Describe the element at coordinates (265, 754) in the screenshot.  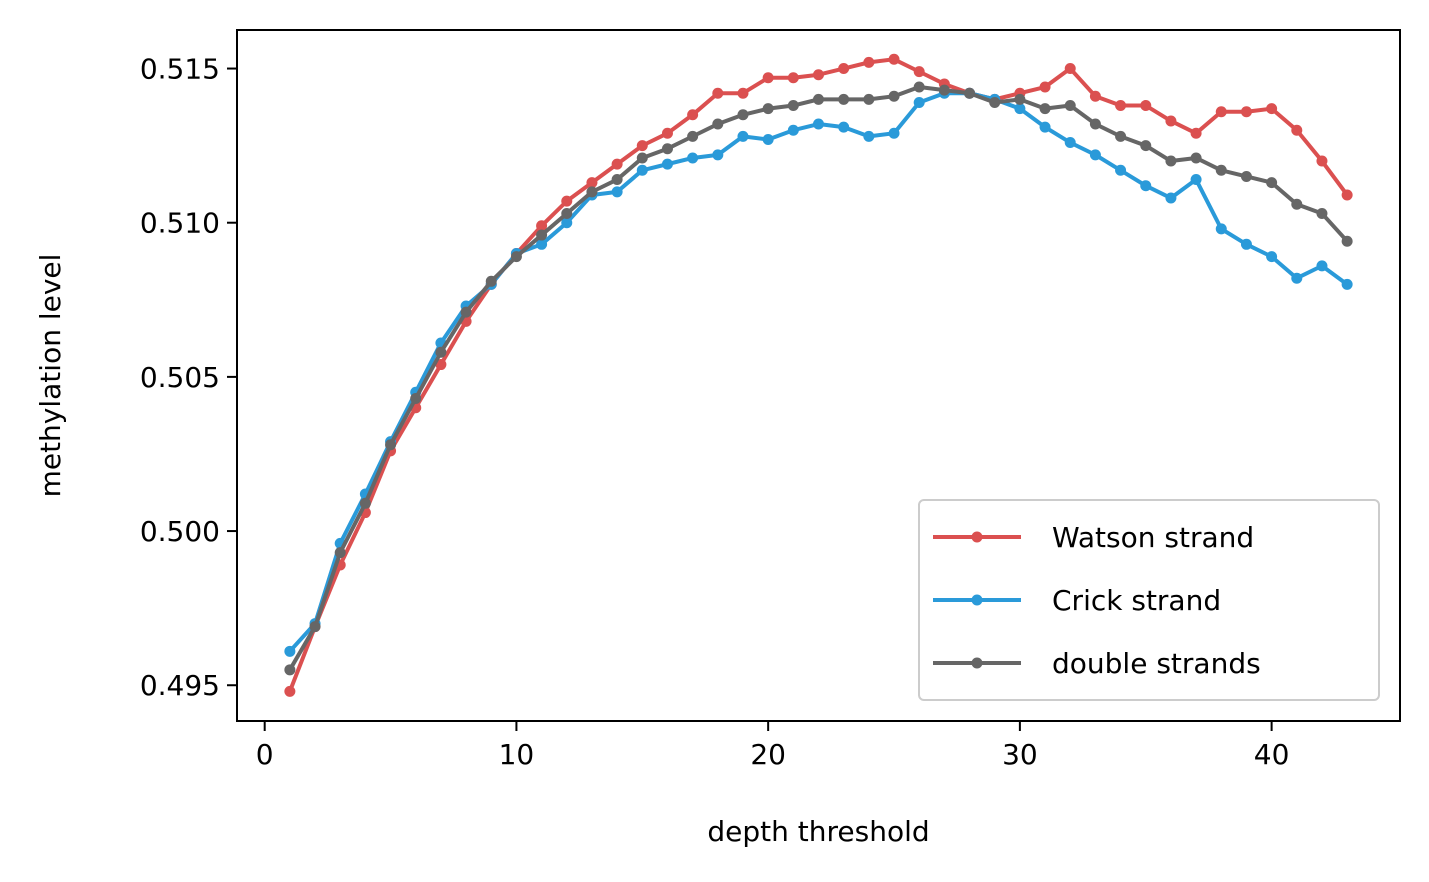
I see `x-tick-label: 0` at that location.